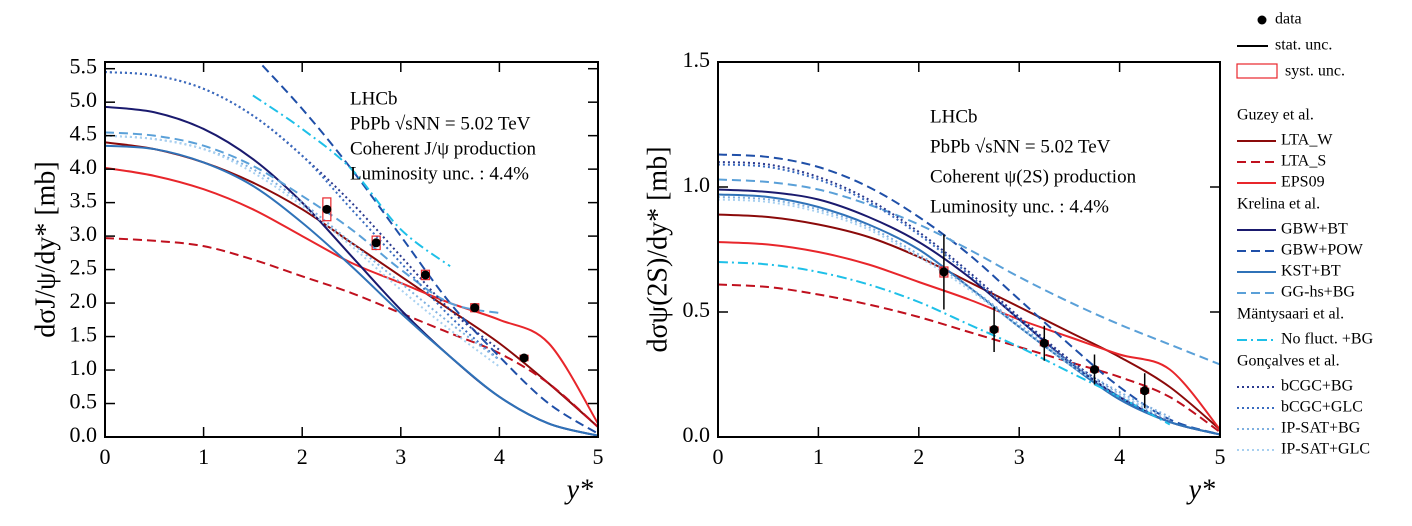  Describe the element at coordinates (1315, 71) in the screenshot. I see `legend-label: syst. unc.` at that location.